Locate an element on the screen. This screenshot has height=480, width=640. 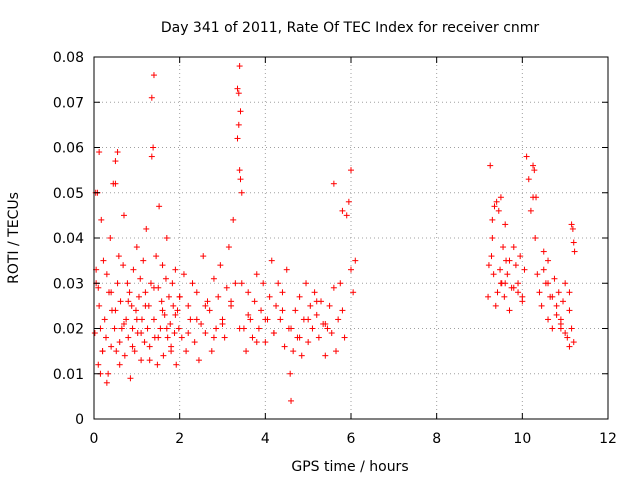
x-tick-label: 2 is located at coordinates (179, 439).